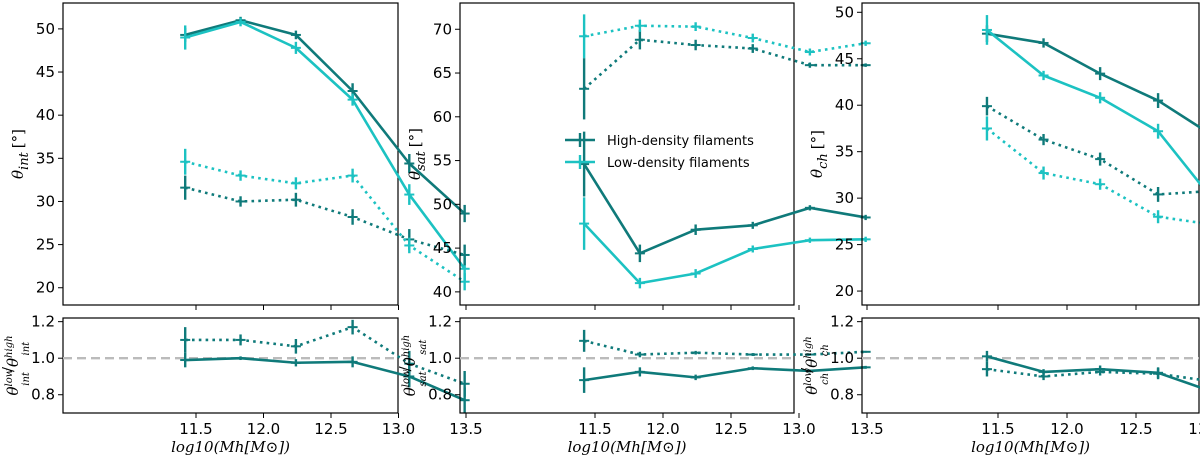  Describe the element at coordinates (26, 378) in the screenshot. I see `ratio-ylabel-num_sub: int` at that location.